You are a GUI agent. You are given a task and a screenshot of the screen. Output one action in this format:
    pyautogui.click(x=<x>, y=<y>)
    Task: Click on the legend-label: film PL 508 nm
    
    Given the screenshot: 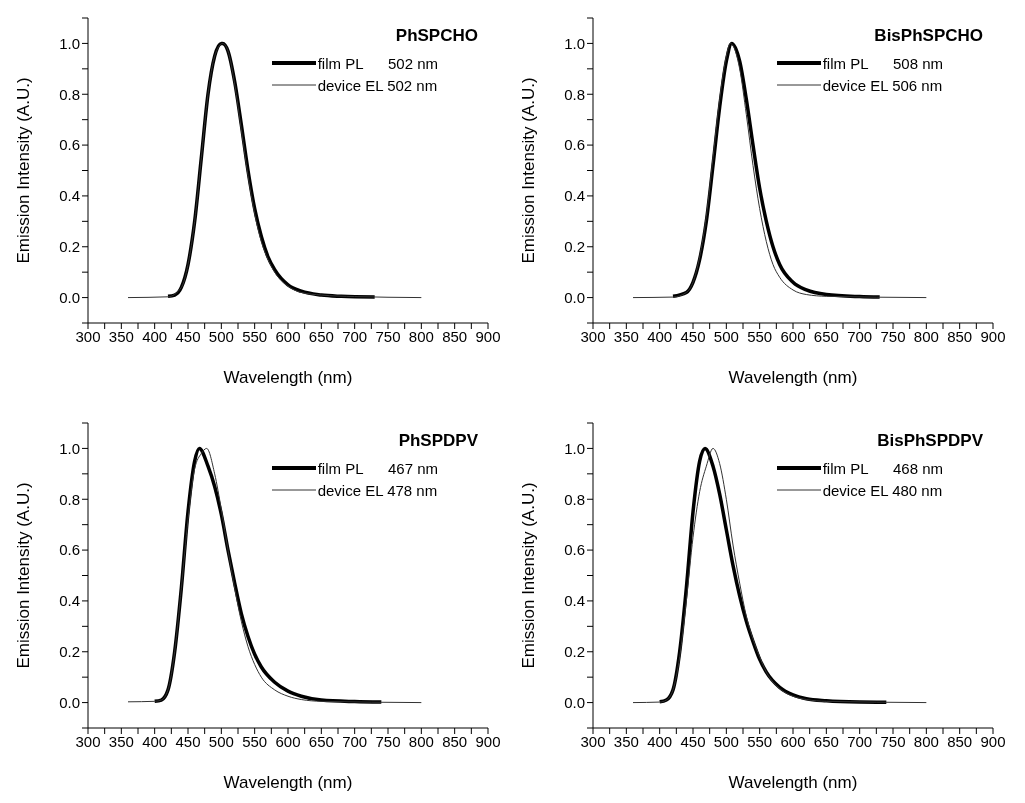 What is the action you would take?
    pyautogui.click(x=882, y=63)
    